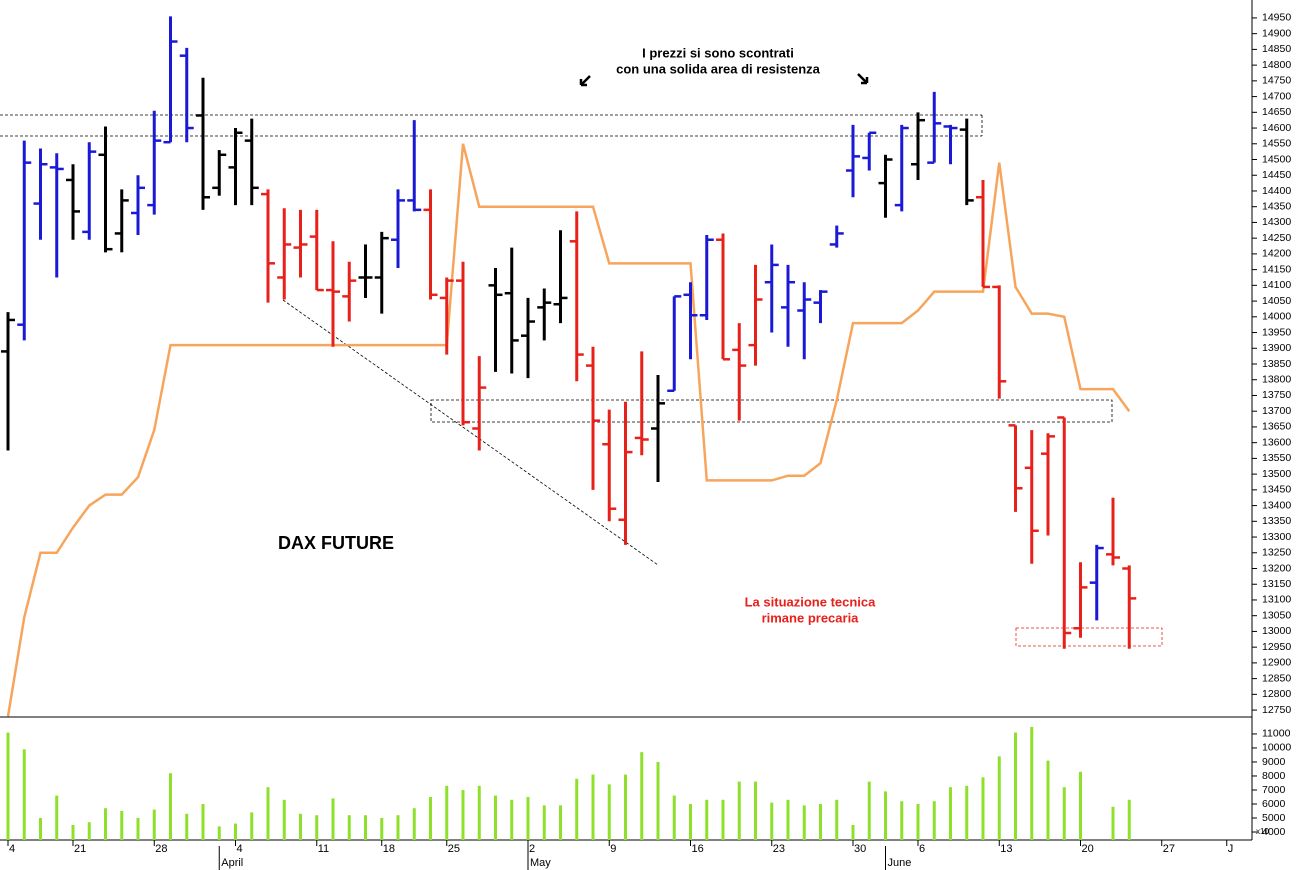  Describe the element at coordinates (1276, 238) in the screenshot. I see `y-tick-label: 14250` at that location.